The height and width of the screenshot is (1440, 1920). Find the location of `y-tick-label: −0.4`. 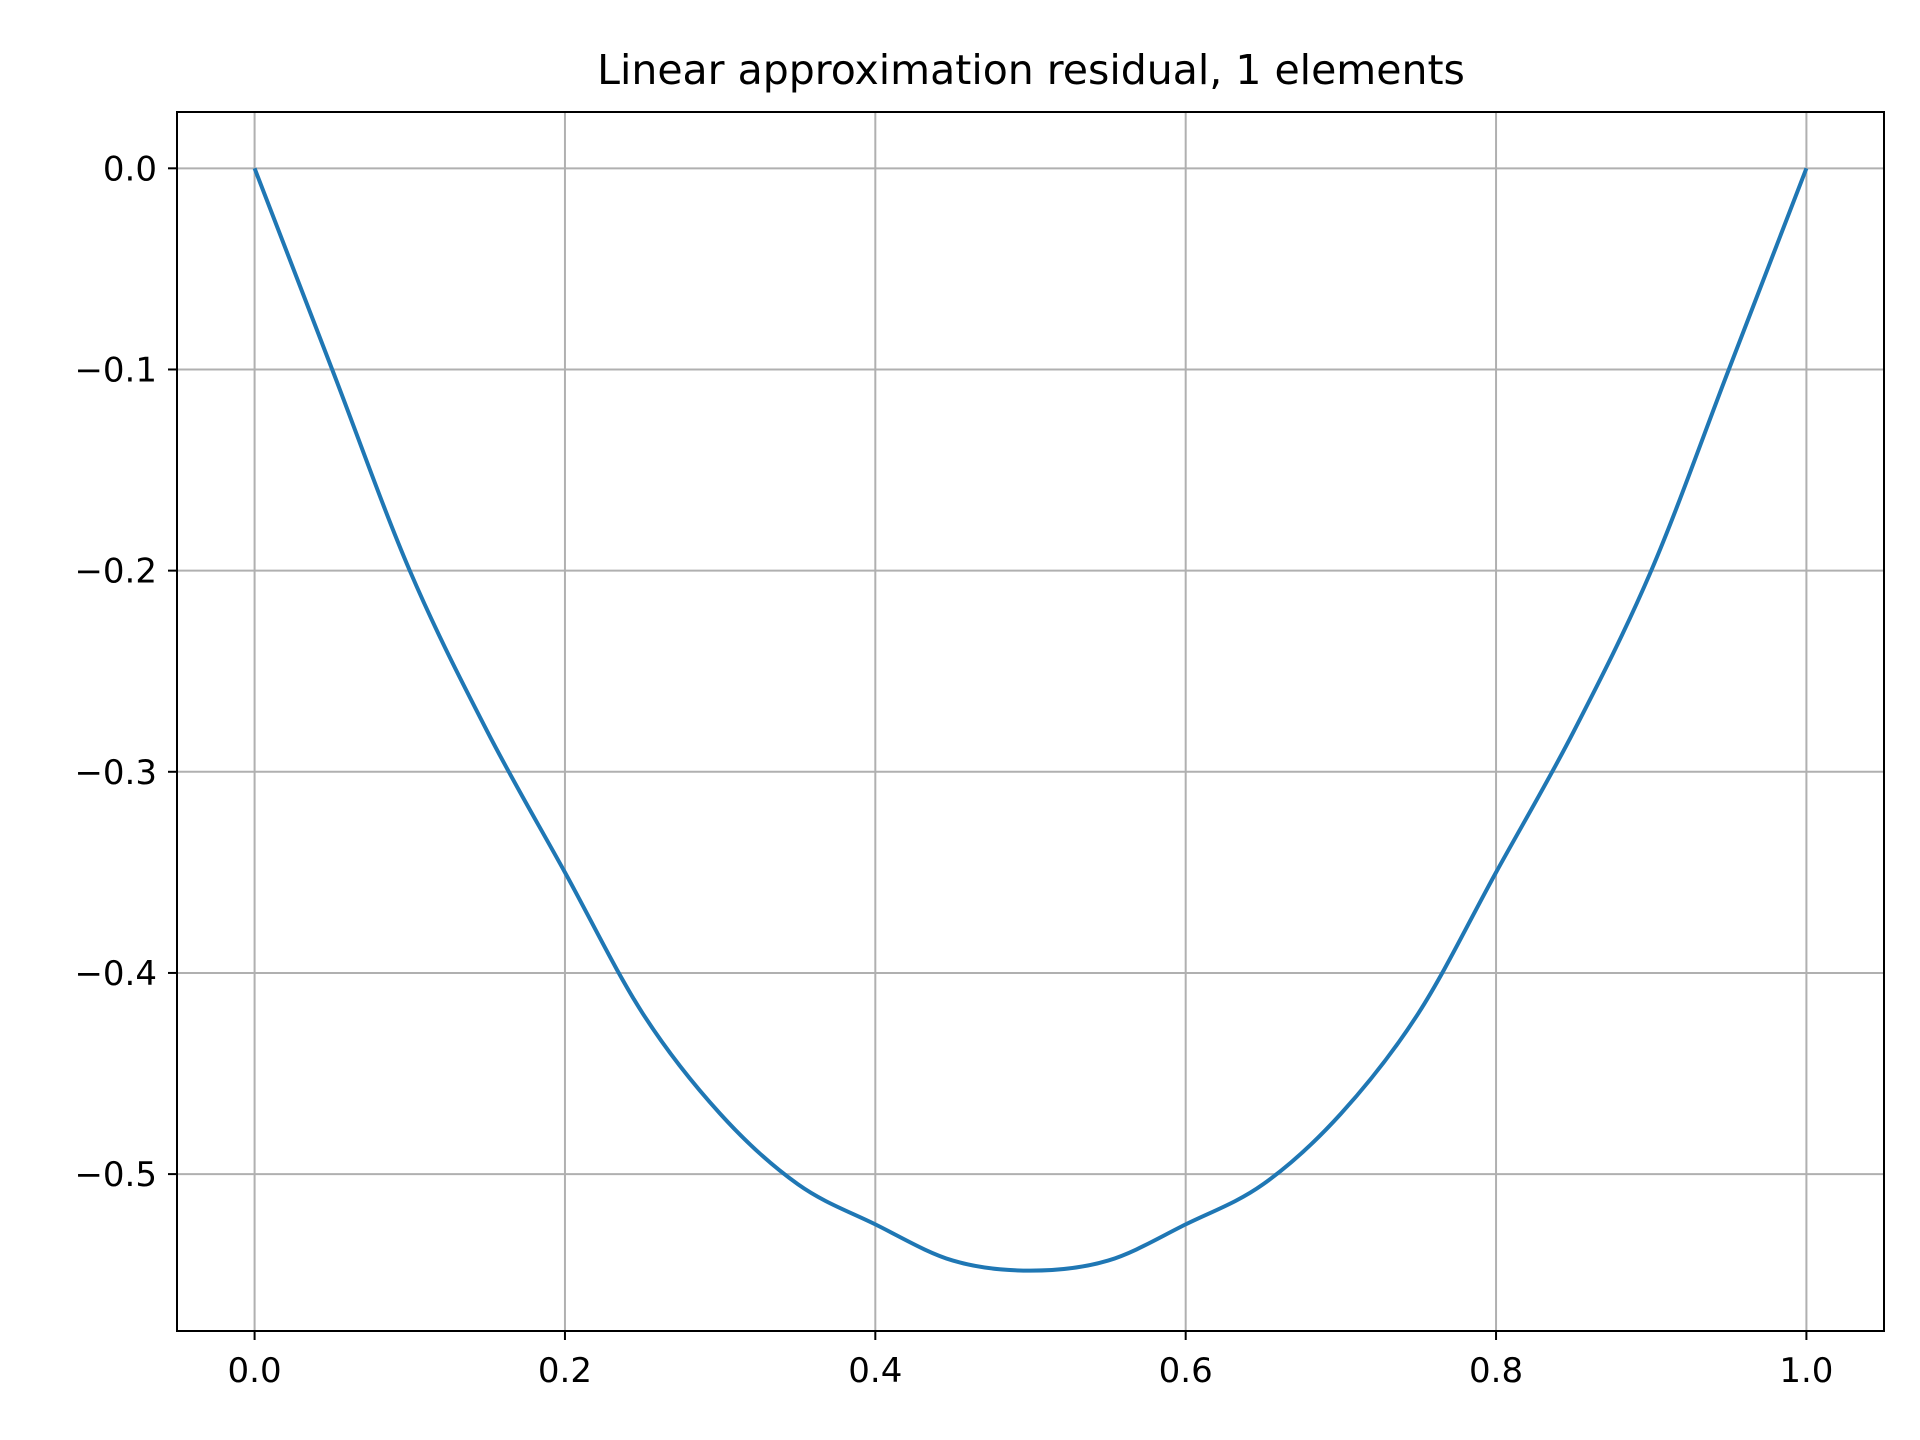

y-tick-label: −0.4 is located at coordinates (115, 974).